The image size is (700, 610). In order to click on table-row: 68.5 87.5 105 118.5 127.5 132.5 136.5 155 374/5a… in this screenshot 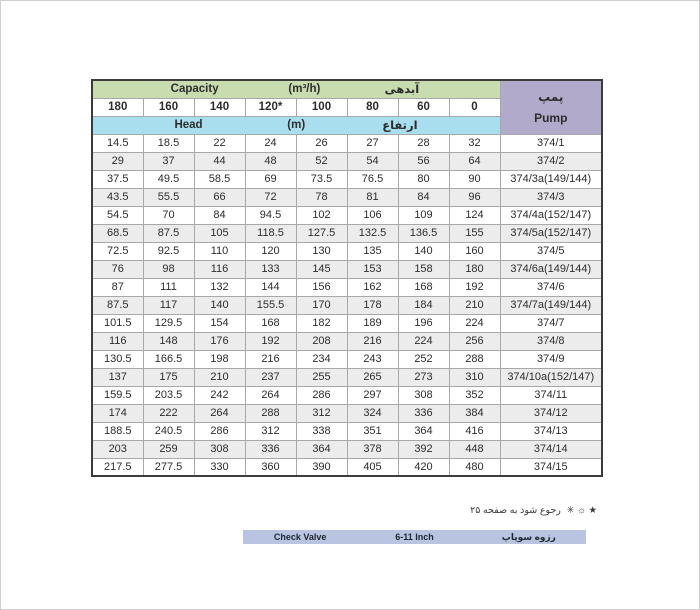, I will do `click(347, 233)`.